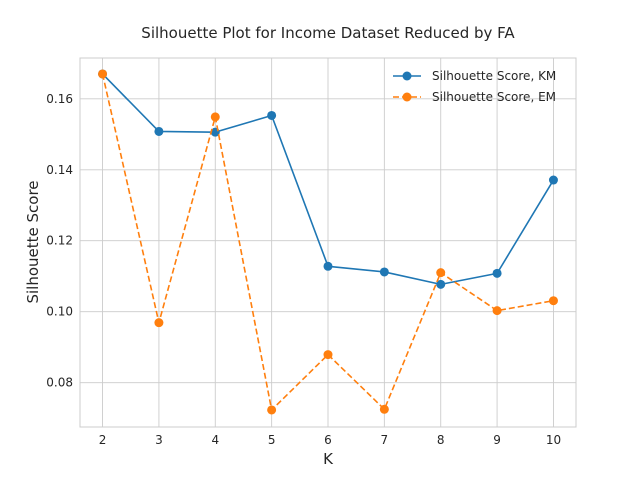 The image size is (640, 480). Describe the element at coordinates (59, 170) in the screenshot. I see `y-tick-label: 0.14` at that location.